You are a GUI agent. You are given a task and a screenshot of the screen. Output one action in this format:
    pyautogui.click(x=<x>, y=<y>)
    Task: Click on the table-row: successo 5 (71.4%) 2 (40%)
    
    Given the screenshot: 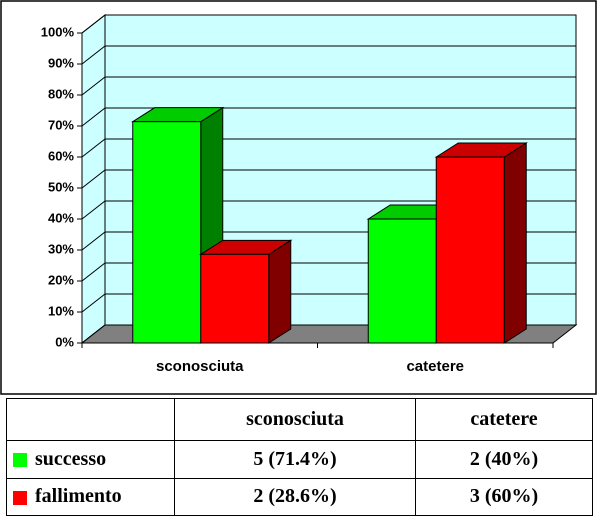 What is the action you would take?
    pyautogui.click(x=299, y=459)
    